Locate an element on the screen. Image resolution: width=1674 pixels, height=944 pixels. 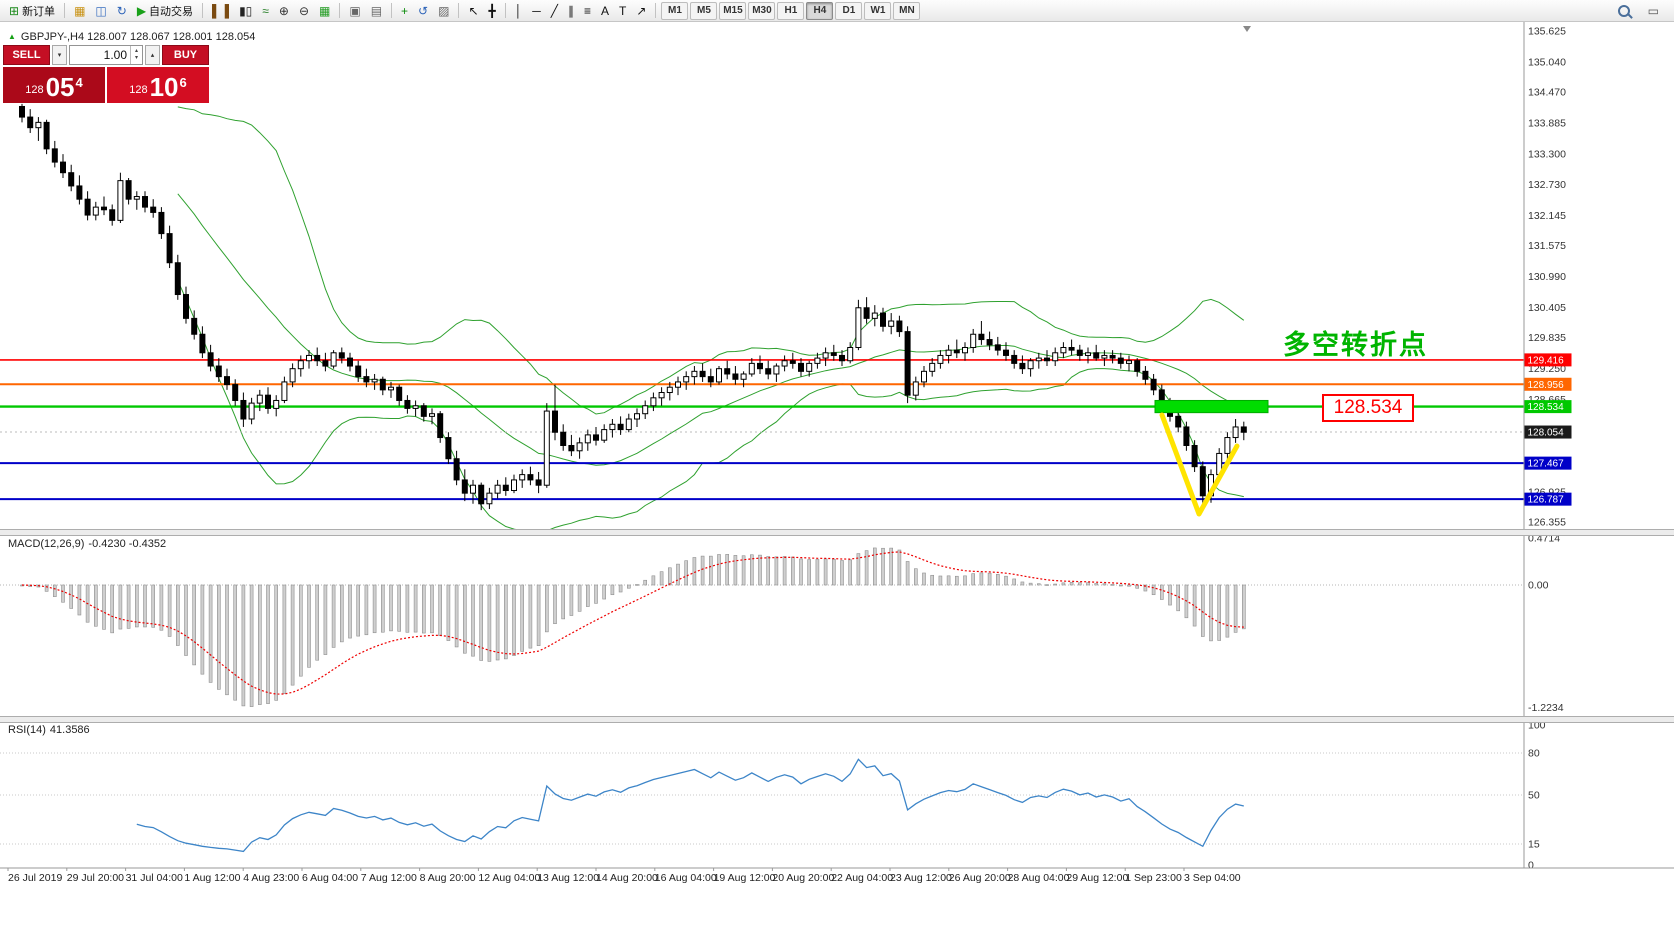
horizontal-line-icon: ─ is located at coordinates (536, 10).